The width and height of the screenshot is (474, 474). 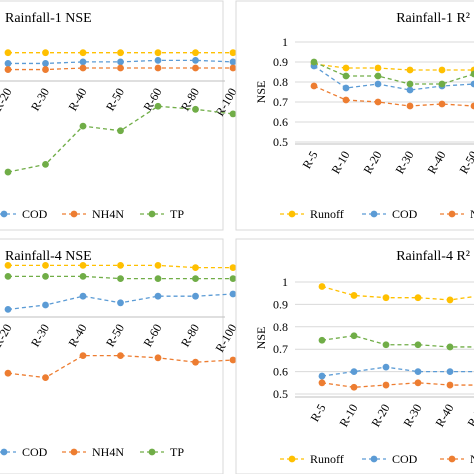 I want to click on legend-label: COD, so click(x=405, y=459).